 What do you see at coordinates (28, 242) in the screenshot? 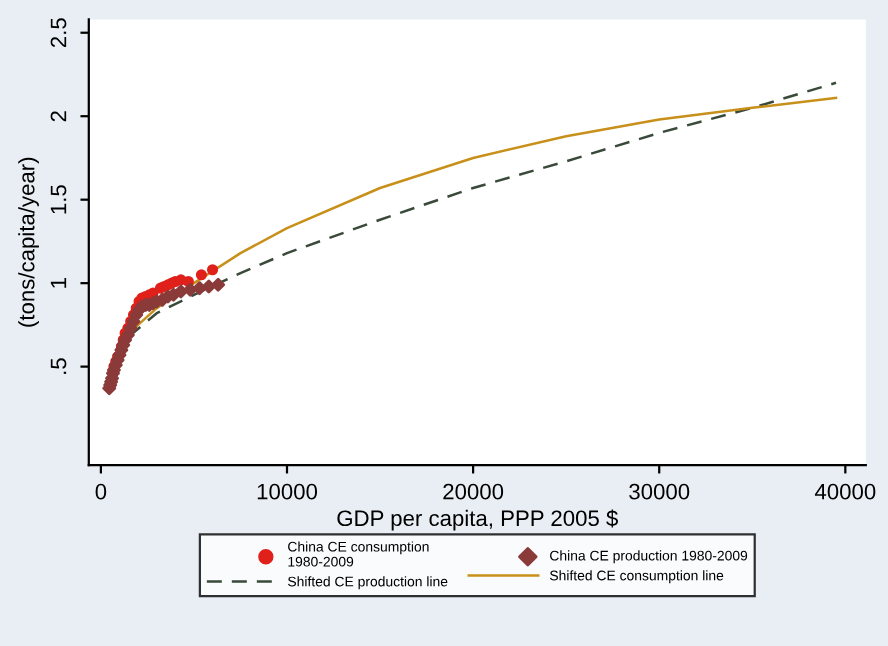
I see `y-axis-title: (tons/capita/year)` at bounding box center [28, 242].